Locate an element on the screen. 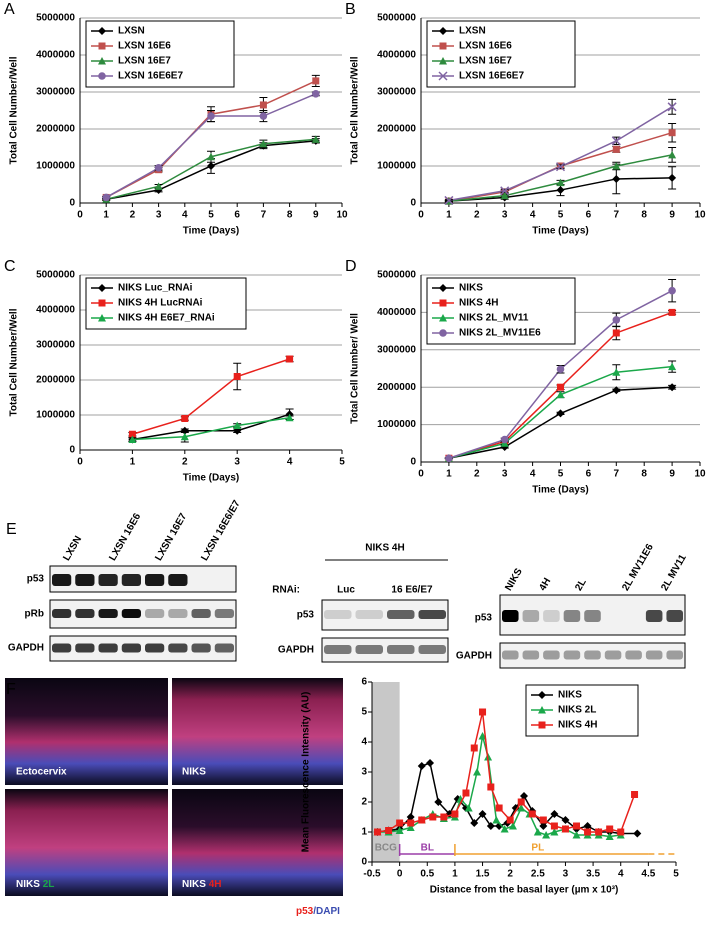 This screenshot has height=933, width=709. series-line is located at coordinates (211, 429).